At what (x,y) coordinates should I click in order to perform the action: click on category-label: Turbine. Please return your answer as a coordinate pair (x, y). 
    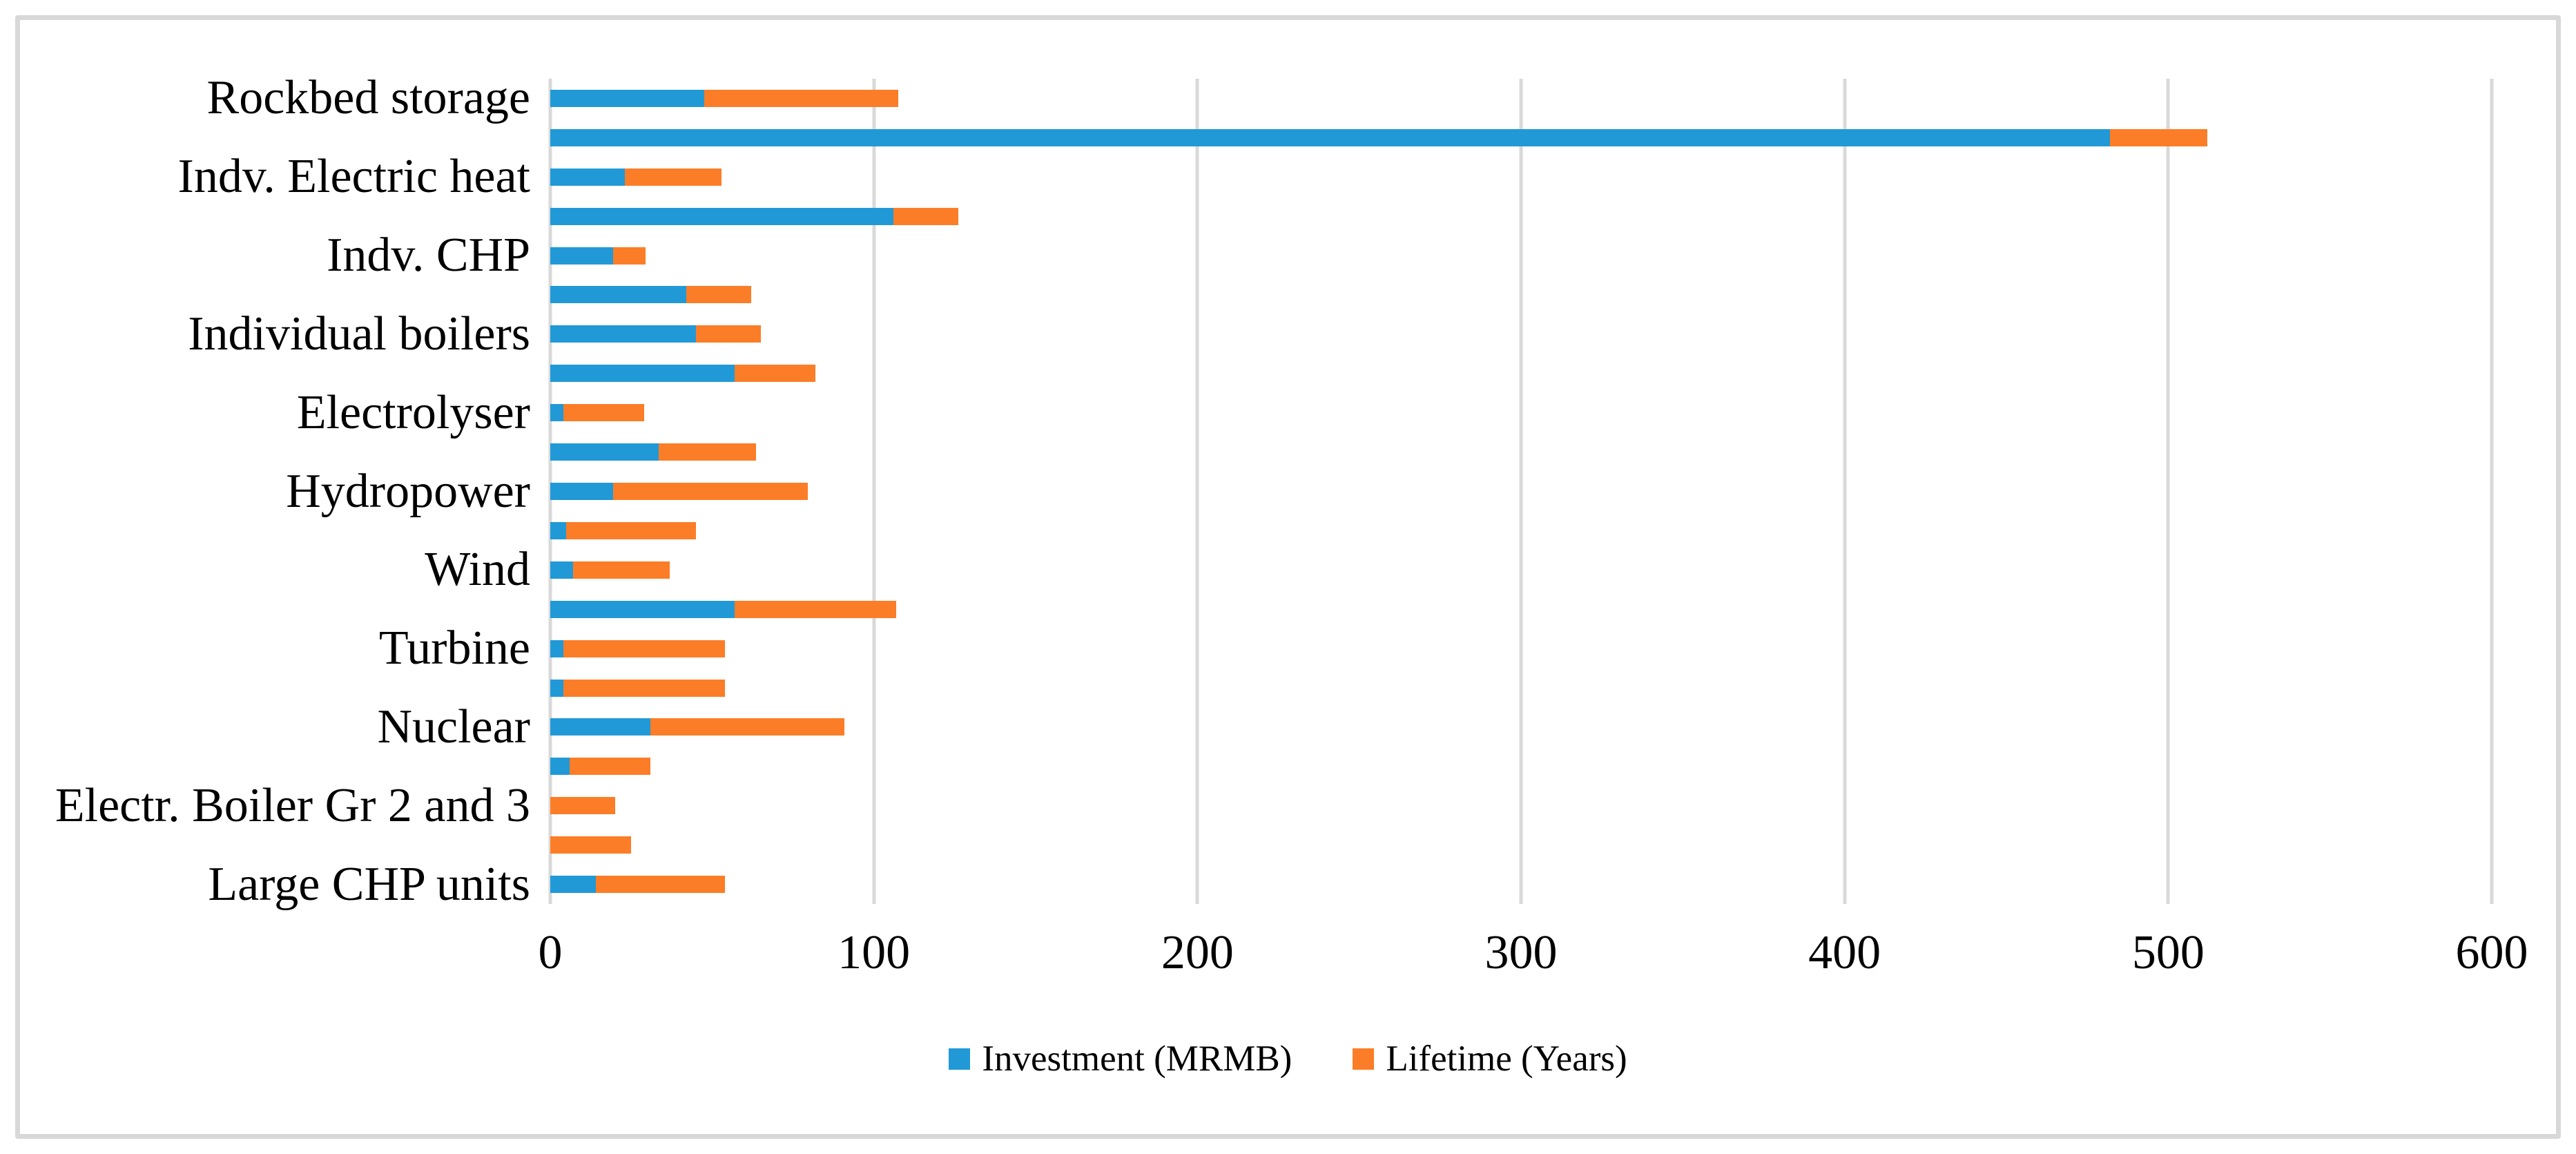
    Looking at the image, I should click on (454, 648).